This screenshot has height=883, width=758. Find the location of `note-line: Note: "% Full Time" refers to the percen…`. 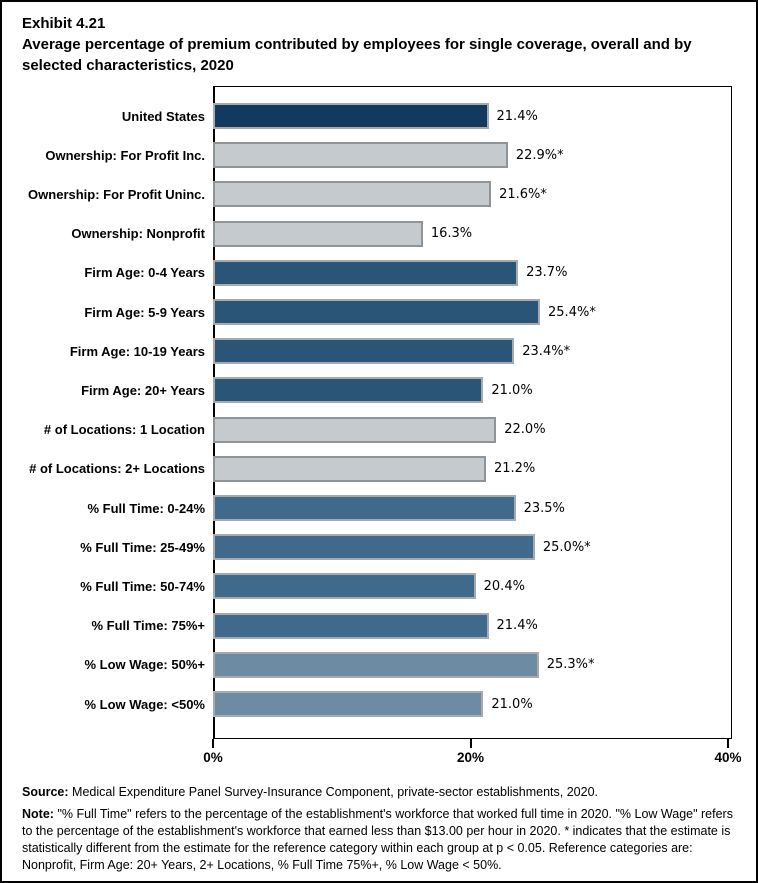

note-line: Note: "% Full Time" refers to the percen… is located at coordinates (381, 840).